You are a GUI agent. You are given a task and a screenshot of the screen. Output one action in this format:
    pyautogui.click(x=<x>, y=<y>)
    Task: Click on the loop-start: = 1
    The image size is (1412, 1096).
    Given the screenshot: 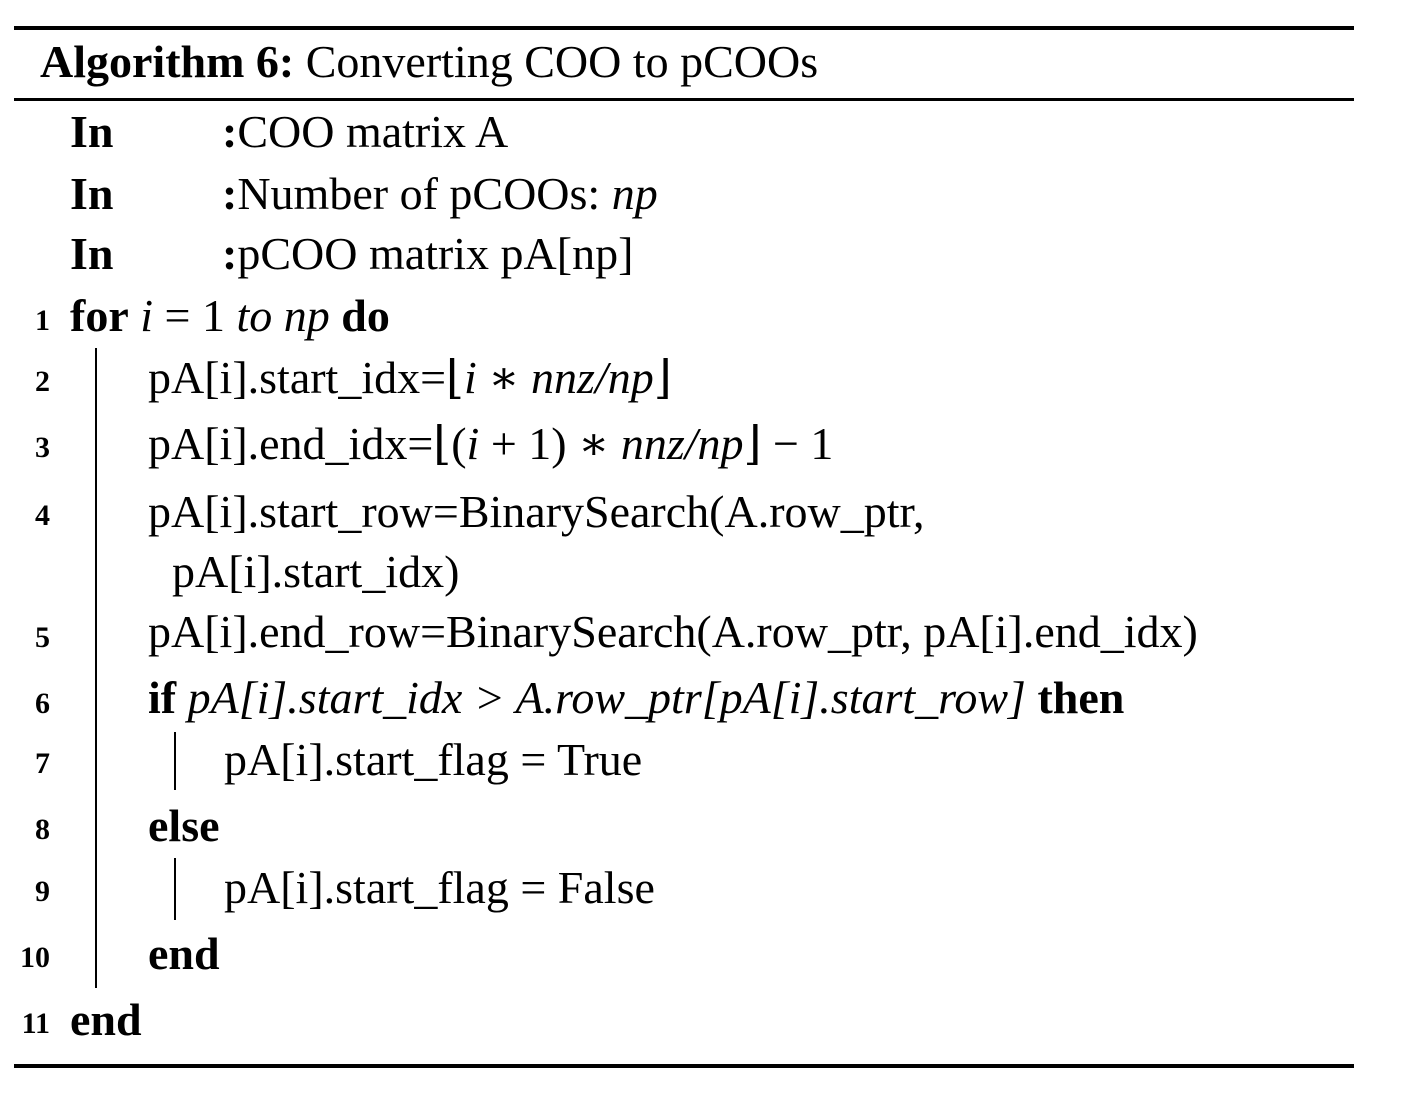 What is the action you would take?
    pyautogui.click(x=195, y=315)
    